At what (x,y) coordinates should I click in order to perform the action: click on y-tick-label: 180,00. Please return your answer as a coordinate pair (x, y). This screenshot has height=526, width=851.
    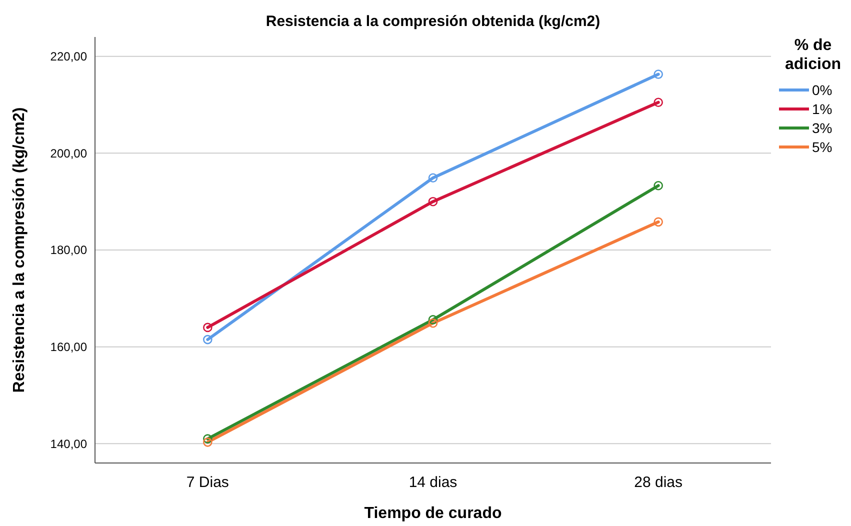
    Looking at the image, I should click on (69, 250).